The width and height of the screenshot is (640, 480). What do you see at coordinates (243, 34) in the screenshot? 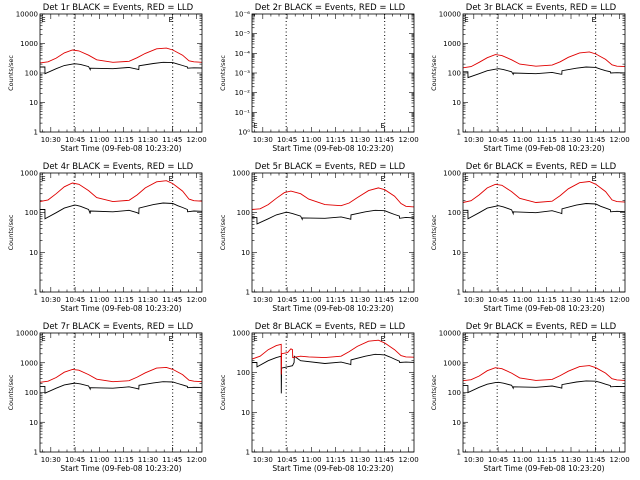
I see `y-tick-label: 10⁻⁵` at bounding box center [243, 34].